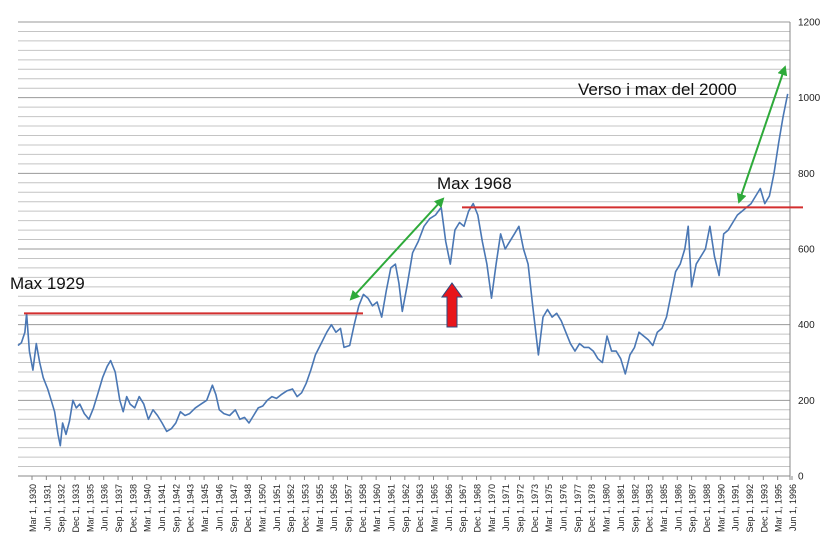 Image resolution: width=830 pixels, height=559 pixels. I want to click on y-tick-label: 1000, so click(809, 98).